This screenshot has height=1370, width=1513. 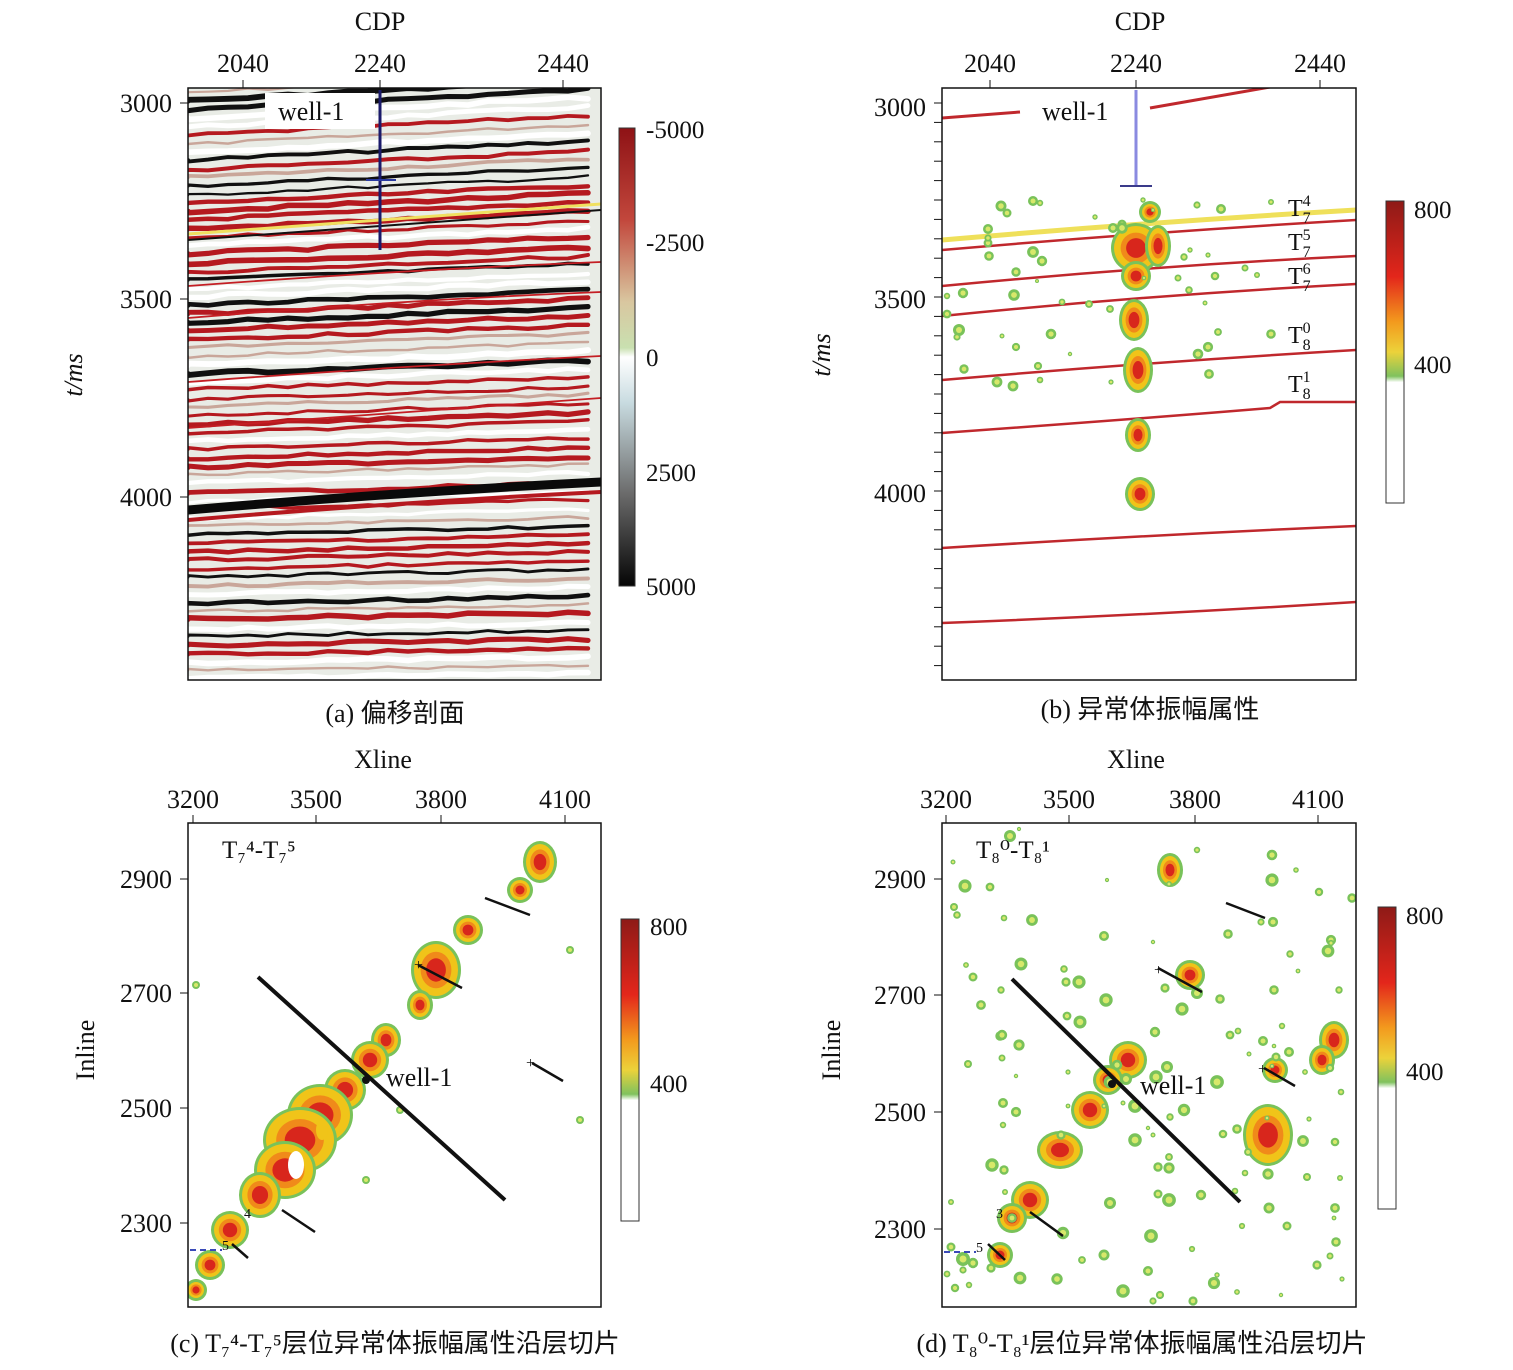 I want to click on caption-b: (b) 异常体振幅属性, so click(x=1150, y=709).